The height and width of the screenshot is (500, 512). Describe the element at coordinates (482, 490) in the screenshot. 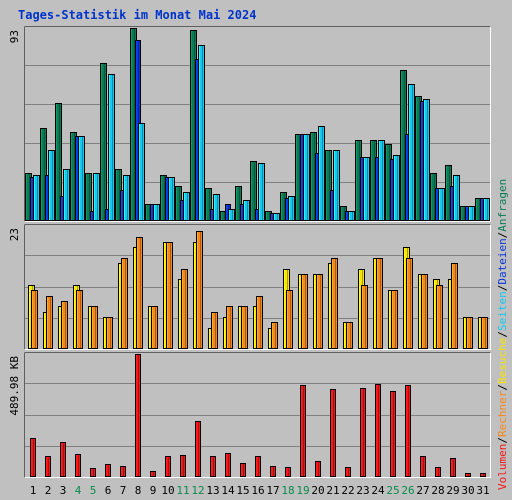

I see `x-tick-label: 31` at that location.